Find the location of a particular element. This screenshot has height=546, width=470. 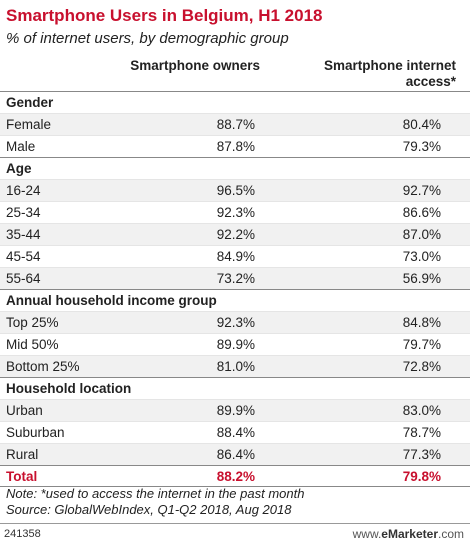

row-label: Mid 50% is located at coordinates (32, 344).